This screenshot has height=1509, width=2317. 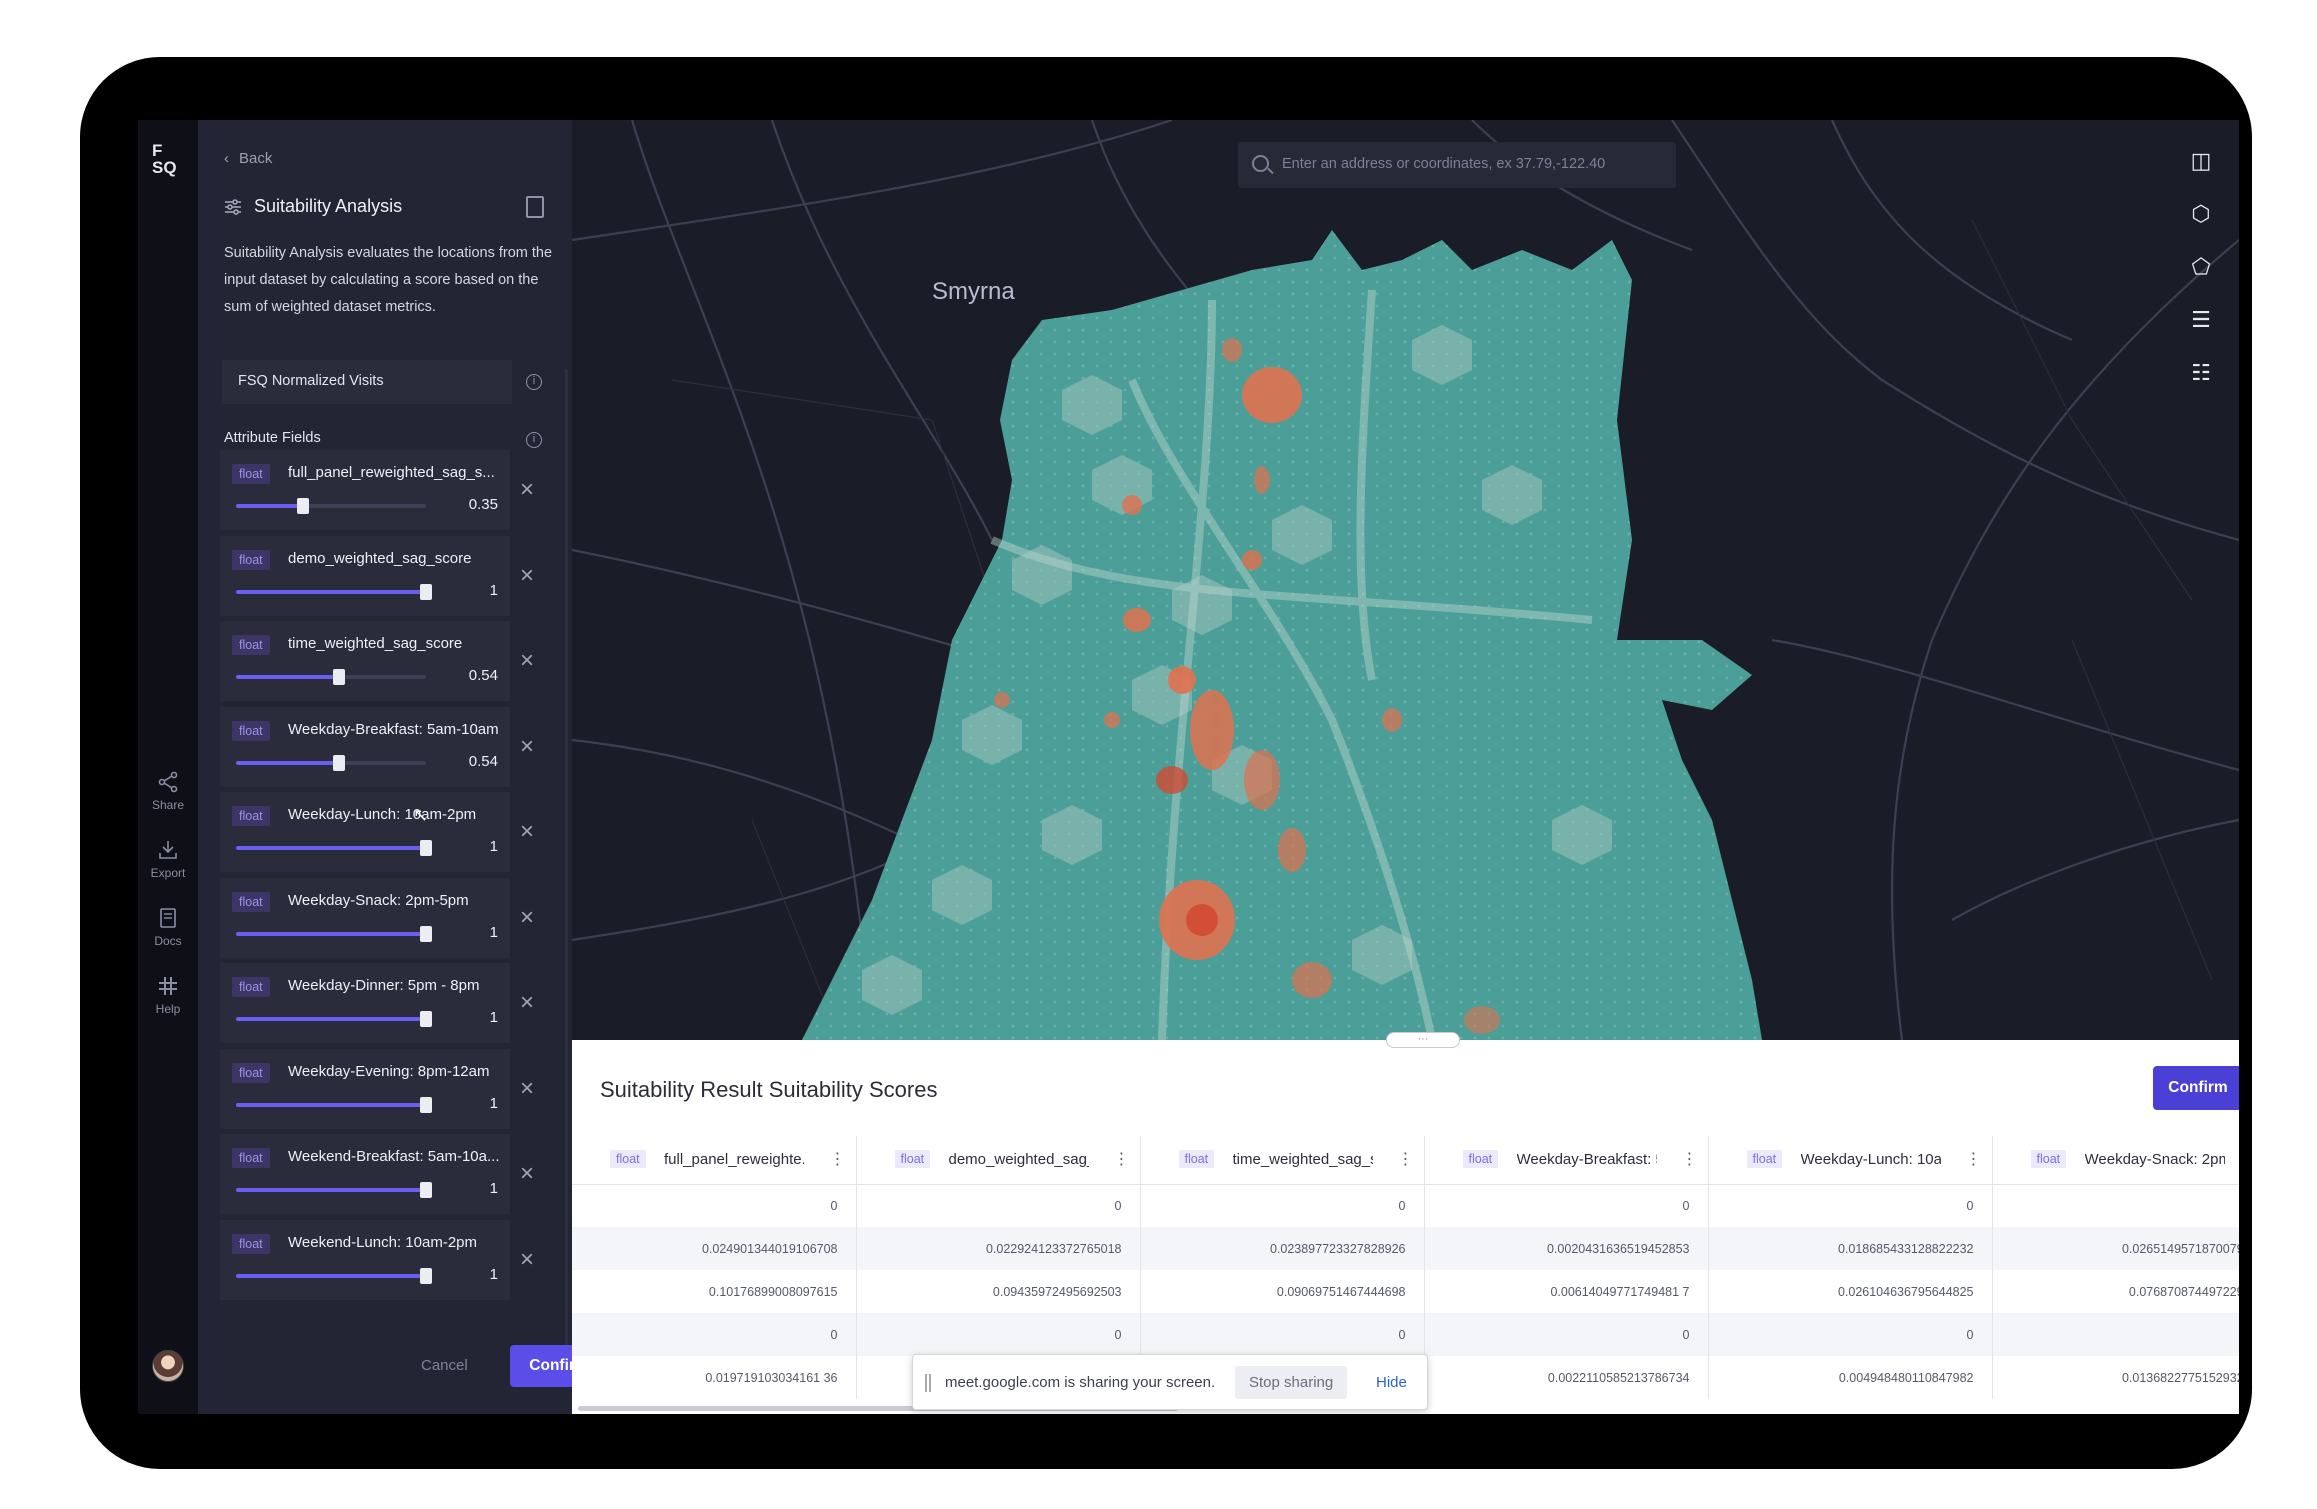 I want to click on rail-docs-button: Docs, so click(x=168, y=927).